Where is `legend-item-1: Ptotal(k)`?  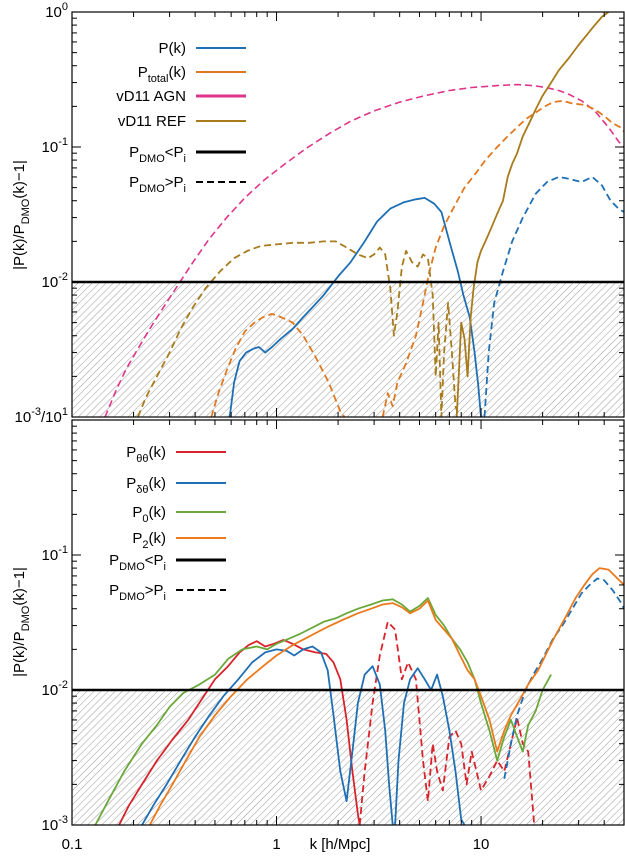 legend-item-1: Ptotal(k) is located at coordinates (192, 74).